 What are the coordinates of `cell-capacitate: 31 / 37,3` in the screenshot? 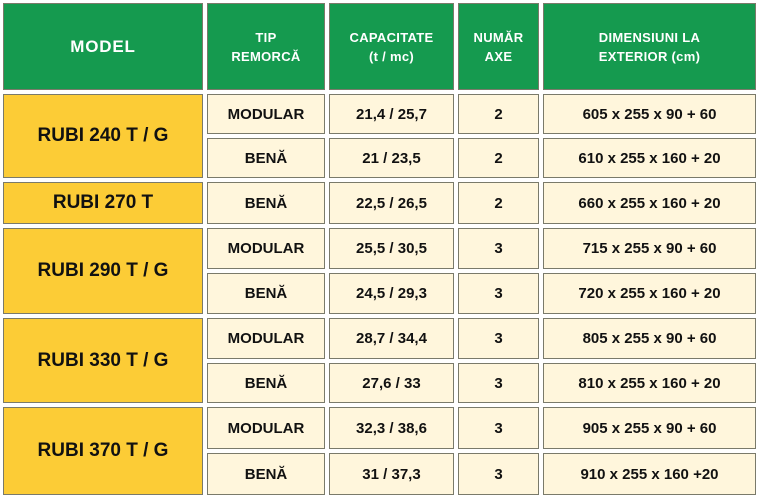 It's located at (391, 474).